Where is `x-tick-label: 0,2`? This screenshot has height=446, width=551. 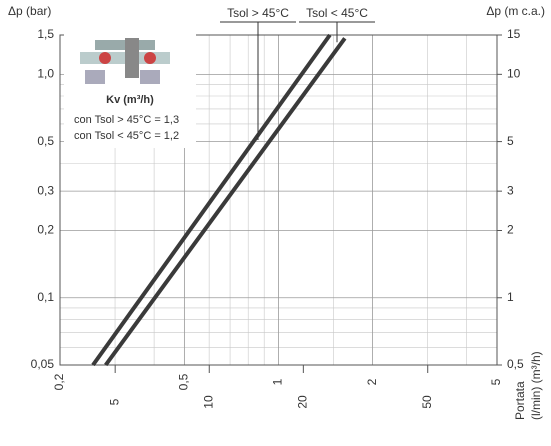
x-tick-label: 0,2 is located at coordinates (59, 381).